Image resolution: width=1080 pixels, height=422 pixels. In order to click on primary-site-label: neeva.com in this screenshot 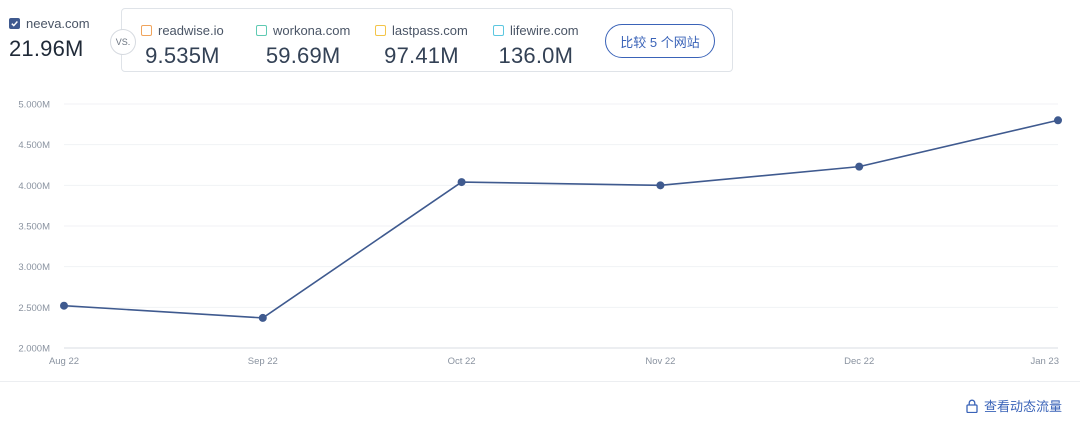, I will do `click(58, 23)`.